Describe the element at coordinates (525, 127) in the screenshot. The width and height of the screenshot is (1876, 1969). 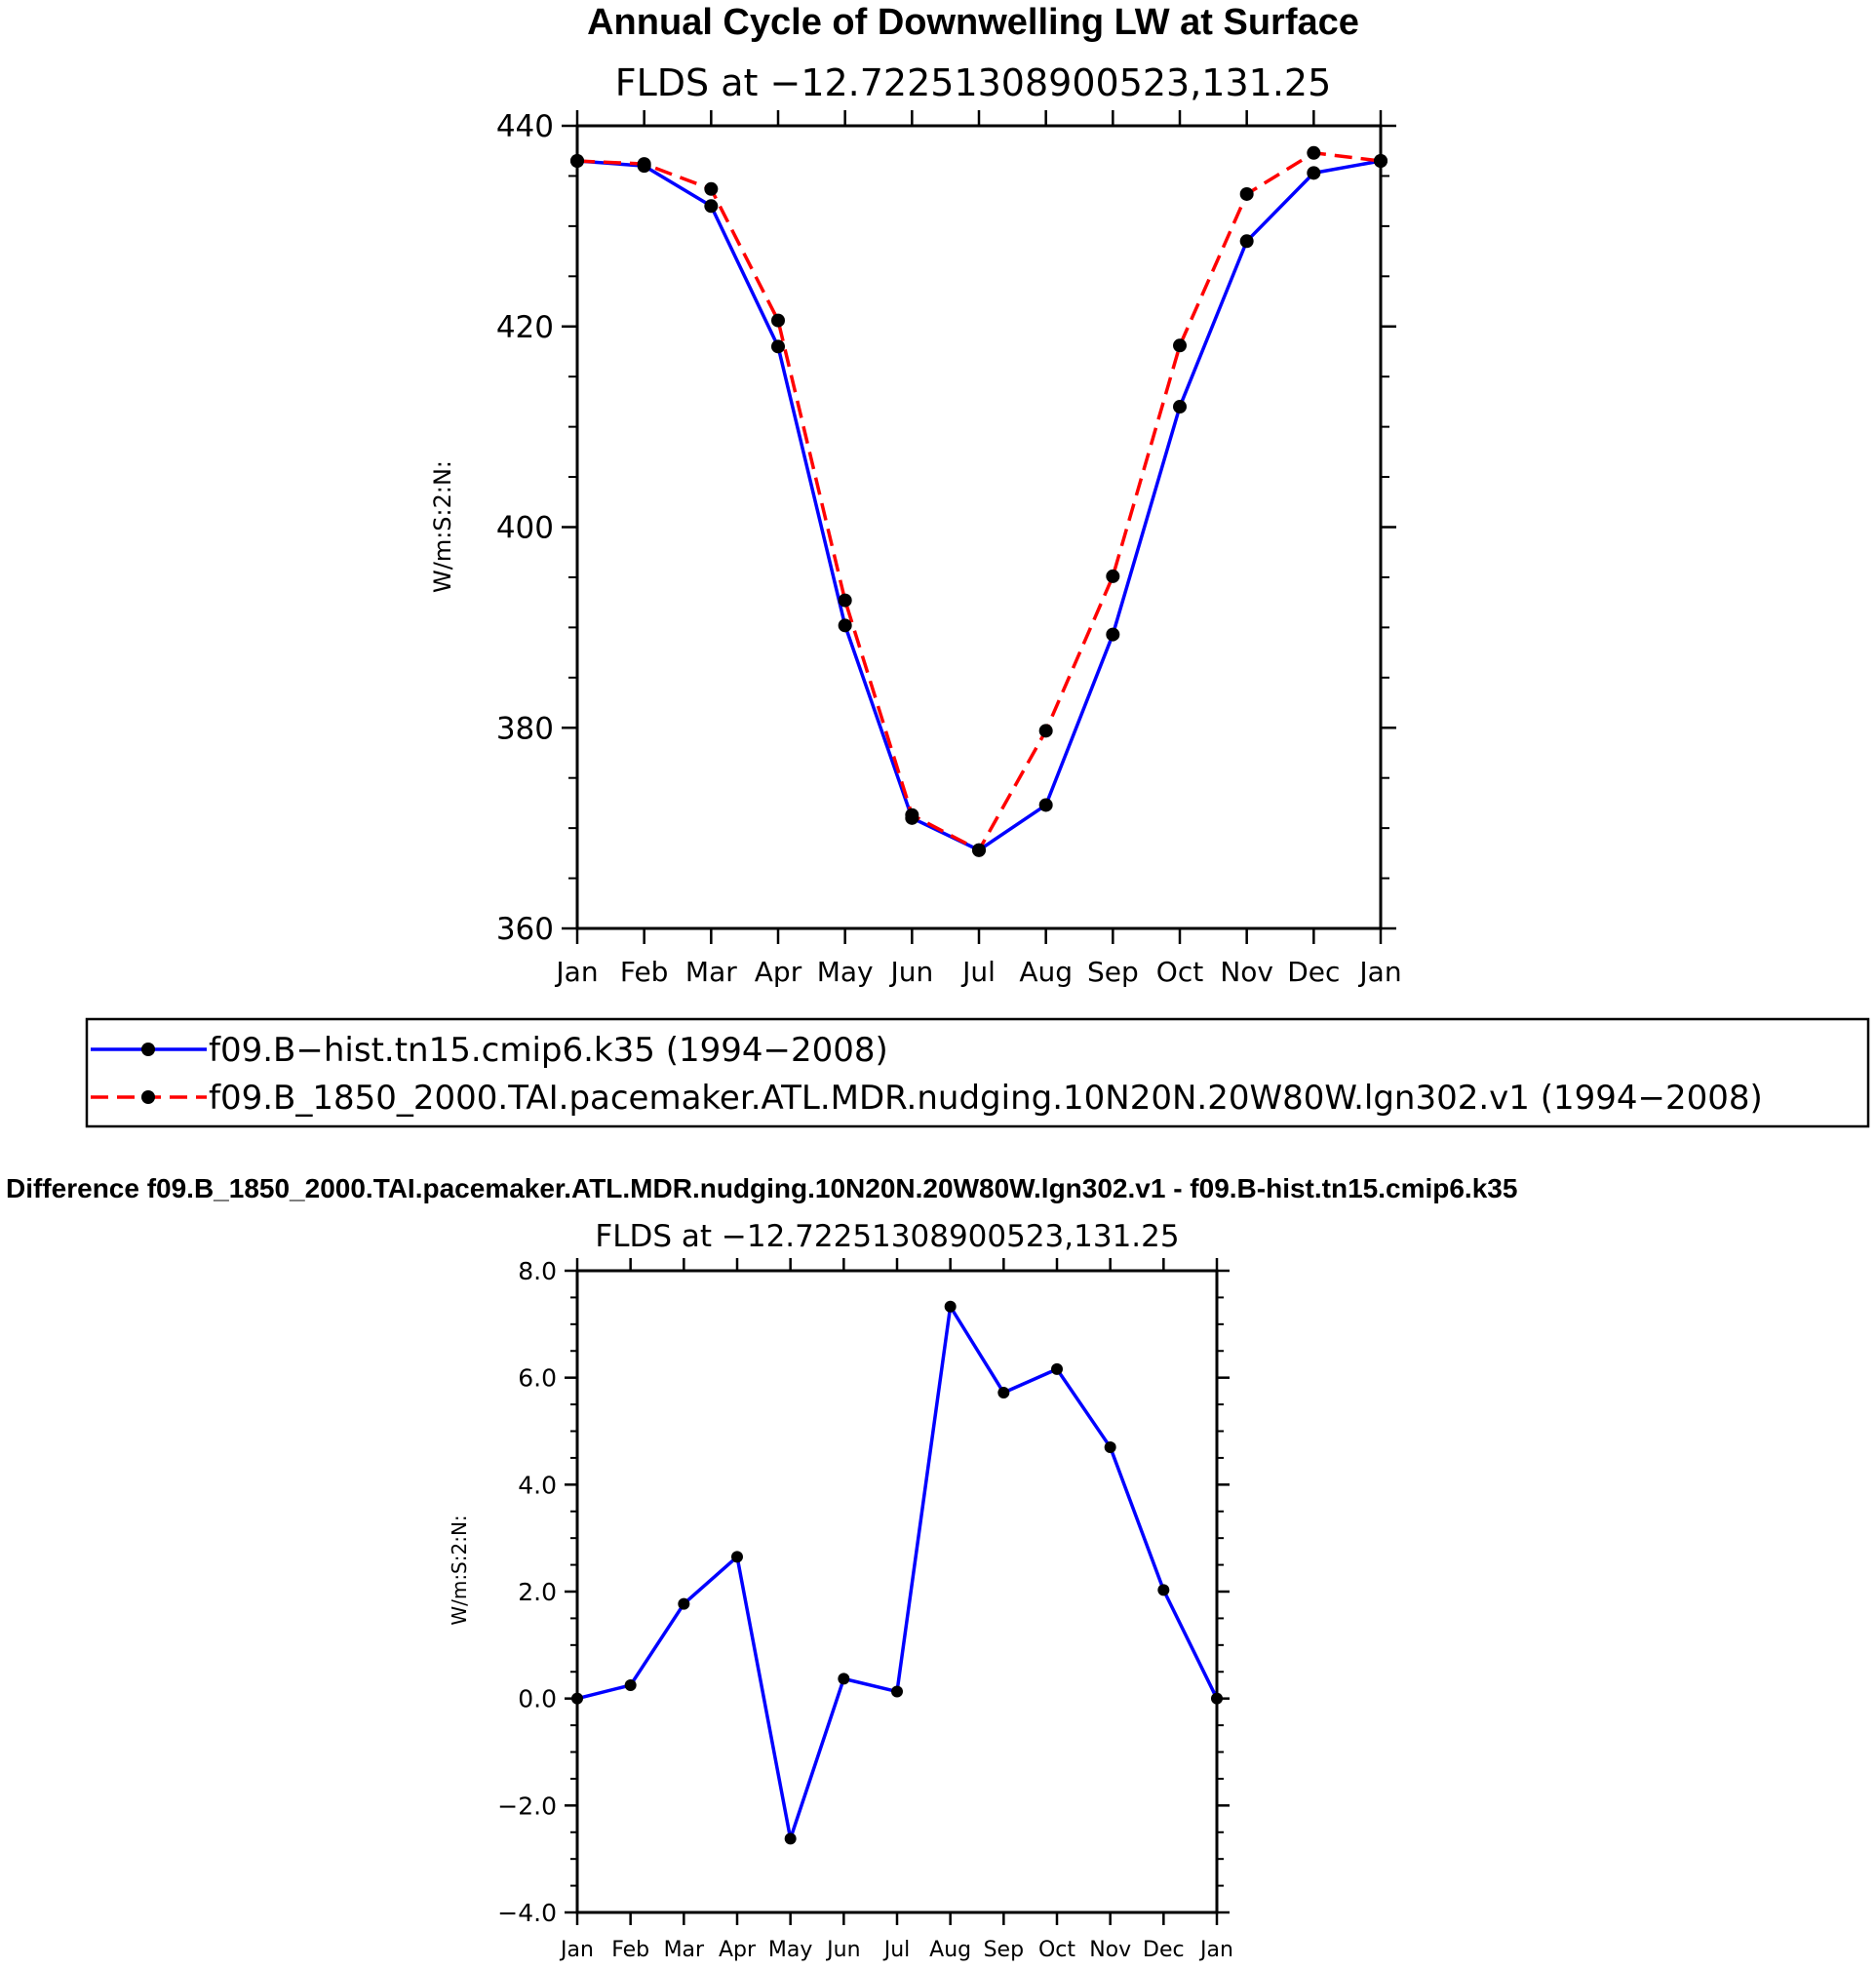
I see `y-tick-label: 440` at that location.